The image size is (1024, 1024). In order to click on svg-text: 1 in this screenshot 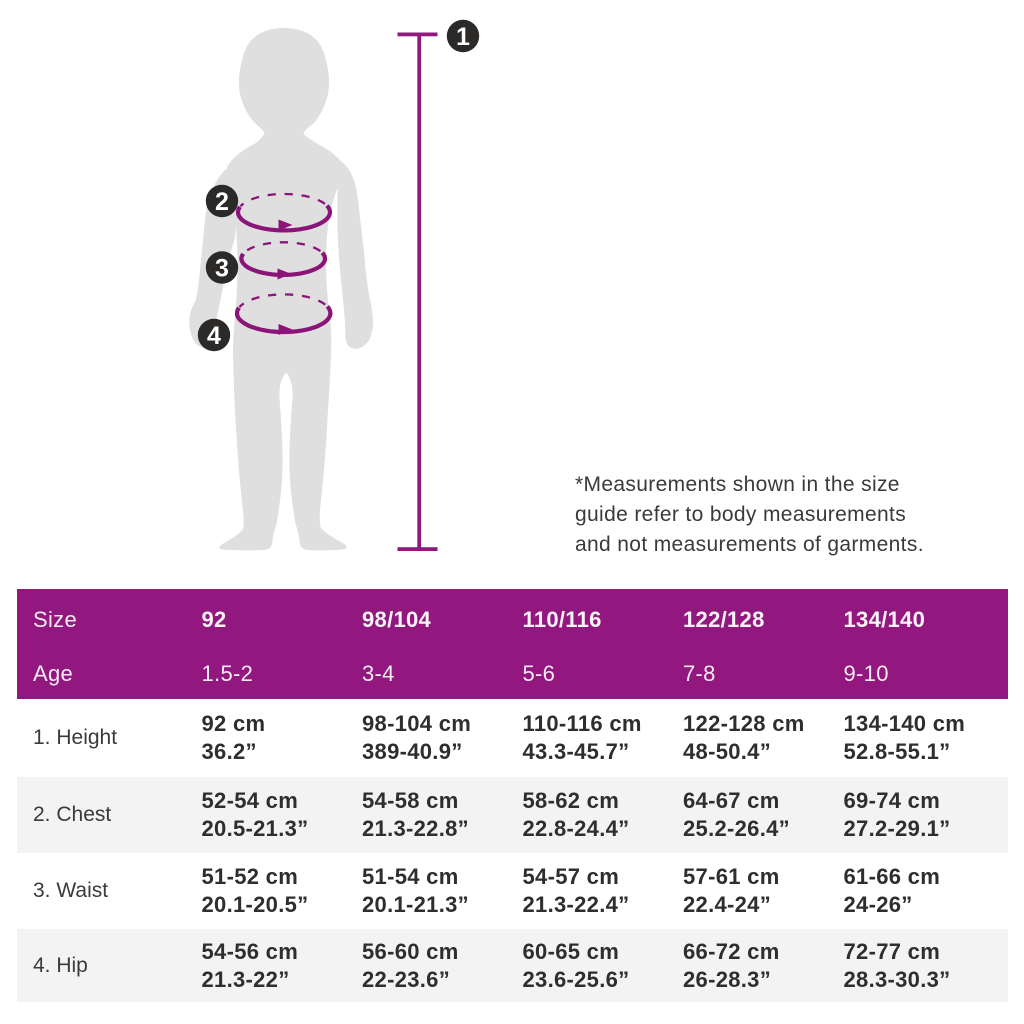, I will do `click(463, 37)`.